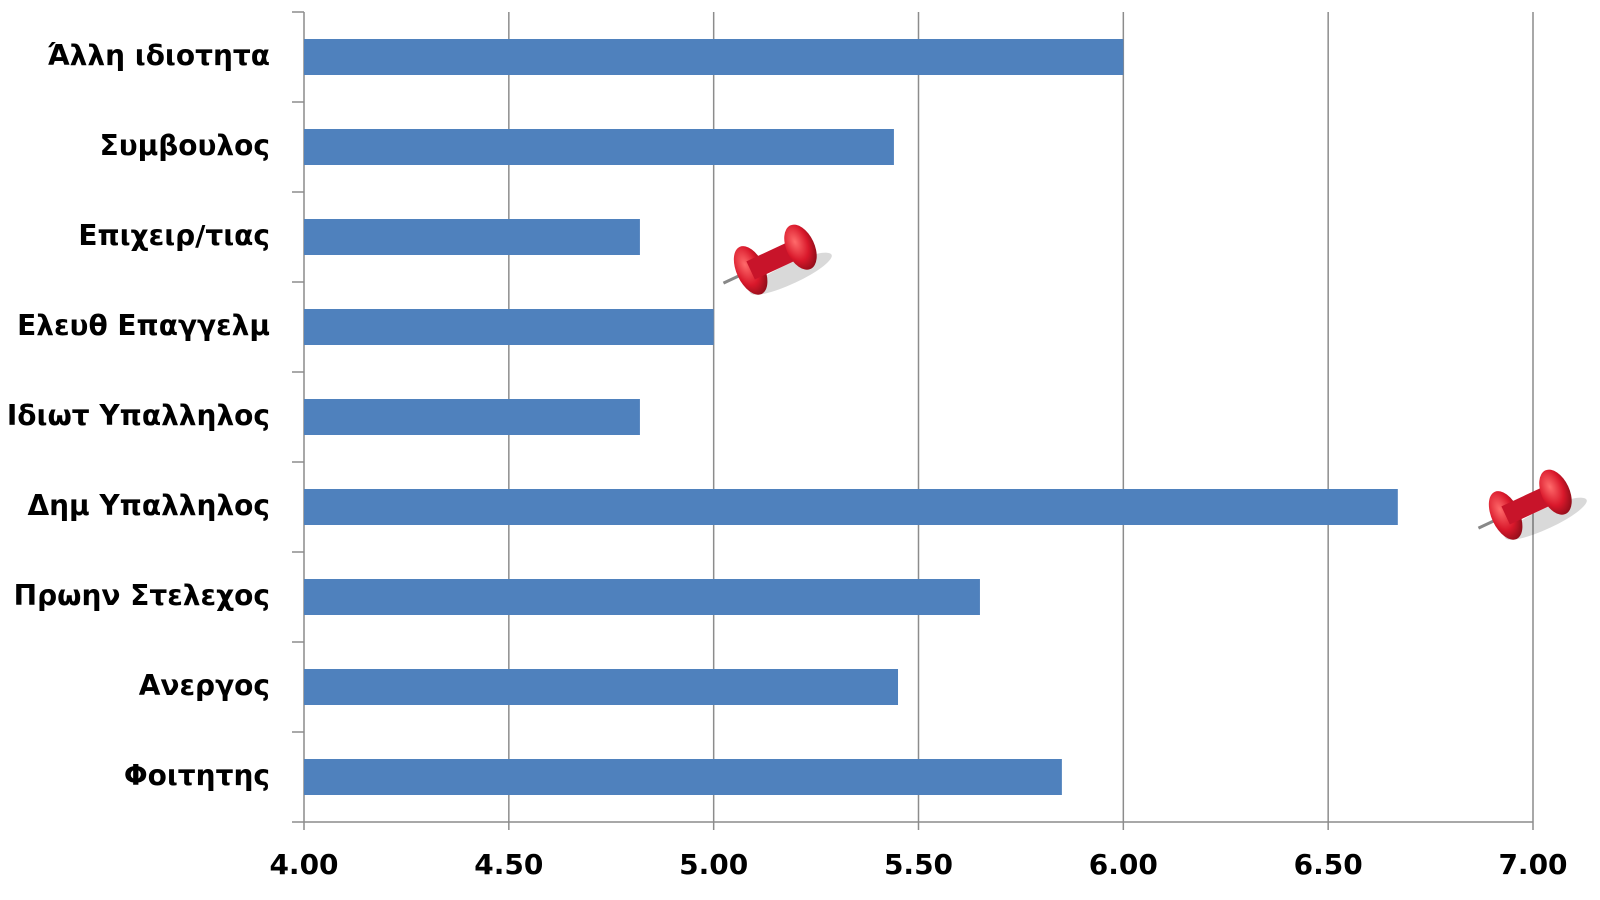  Describe the element at coordinates (918, 864) in the screenshot. I see `x-tick-label: 5.50` at that location.